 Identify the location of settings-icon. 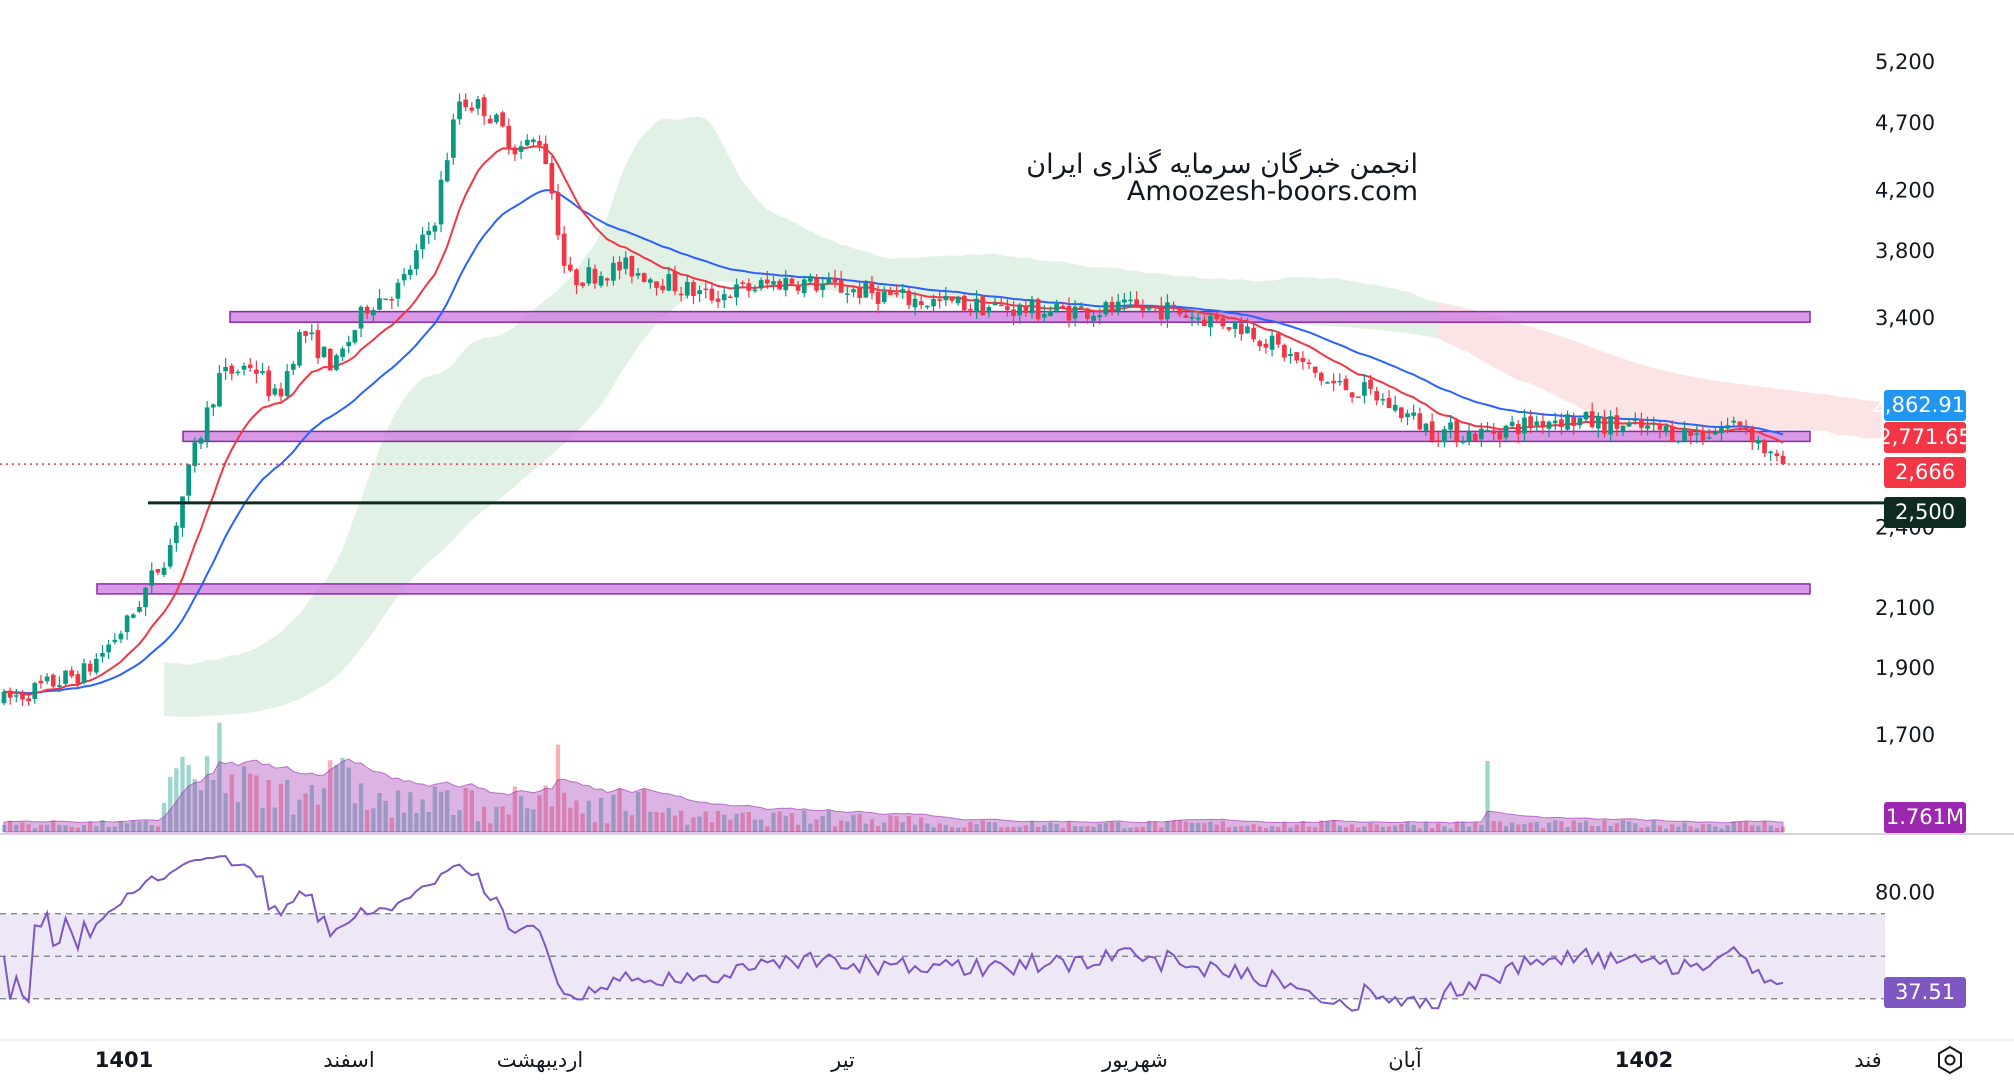
(1950, 1060).